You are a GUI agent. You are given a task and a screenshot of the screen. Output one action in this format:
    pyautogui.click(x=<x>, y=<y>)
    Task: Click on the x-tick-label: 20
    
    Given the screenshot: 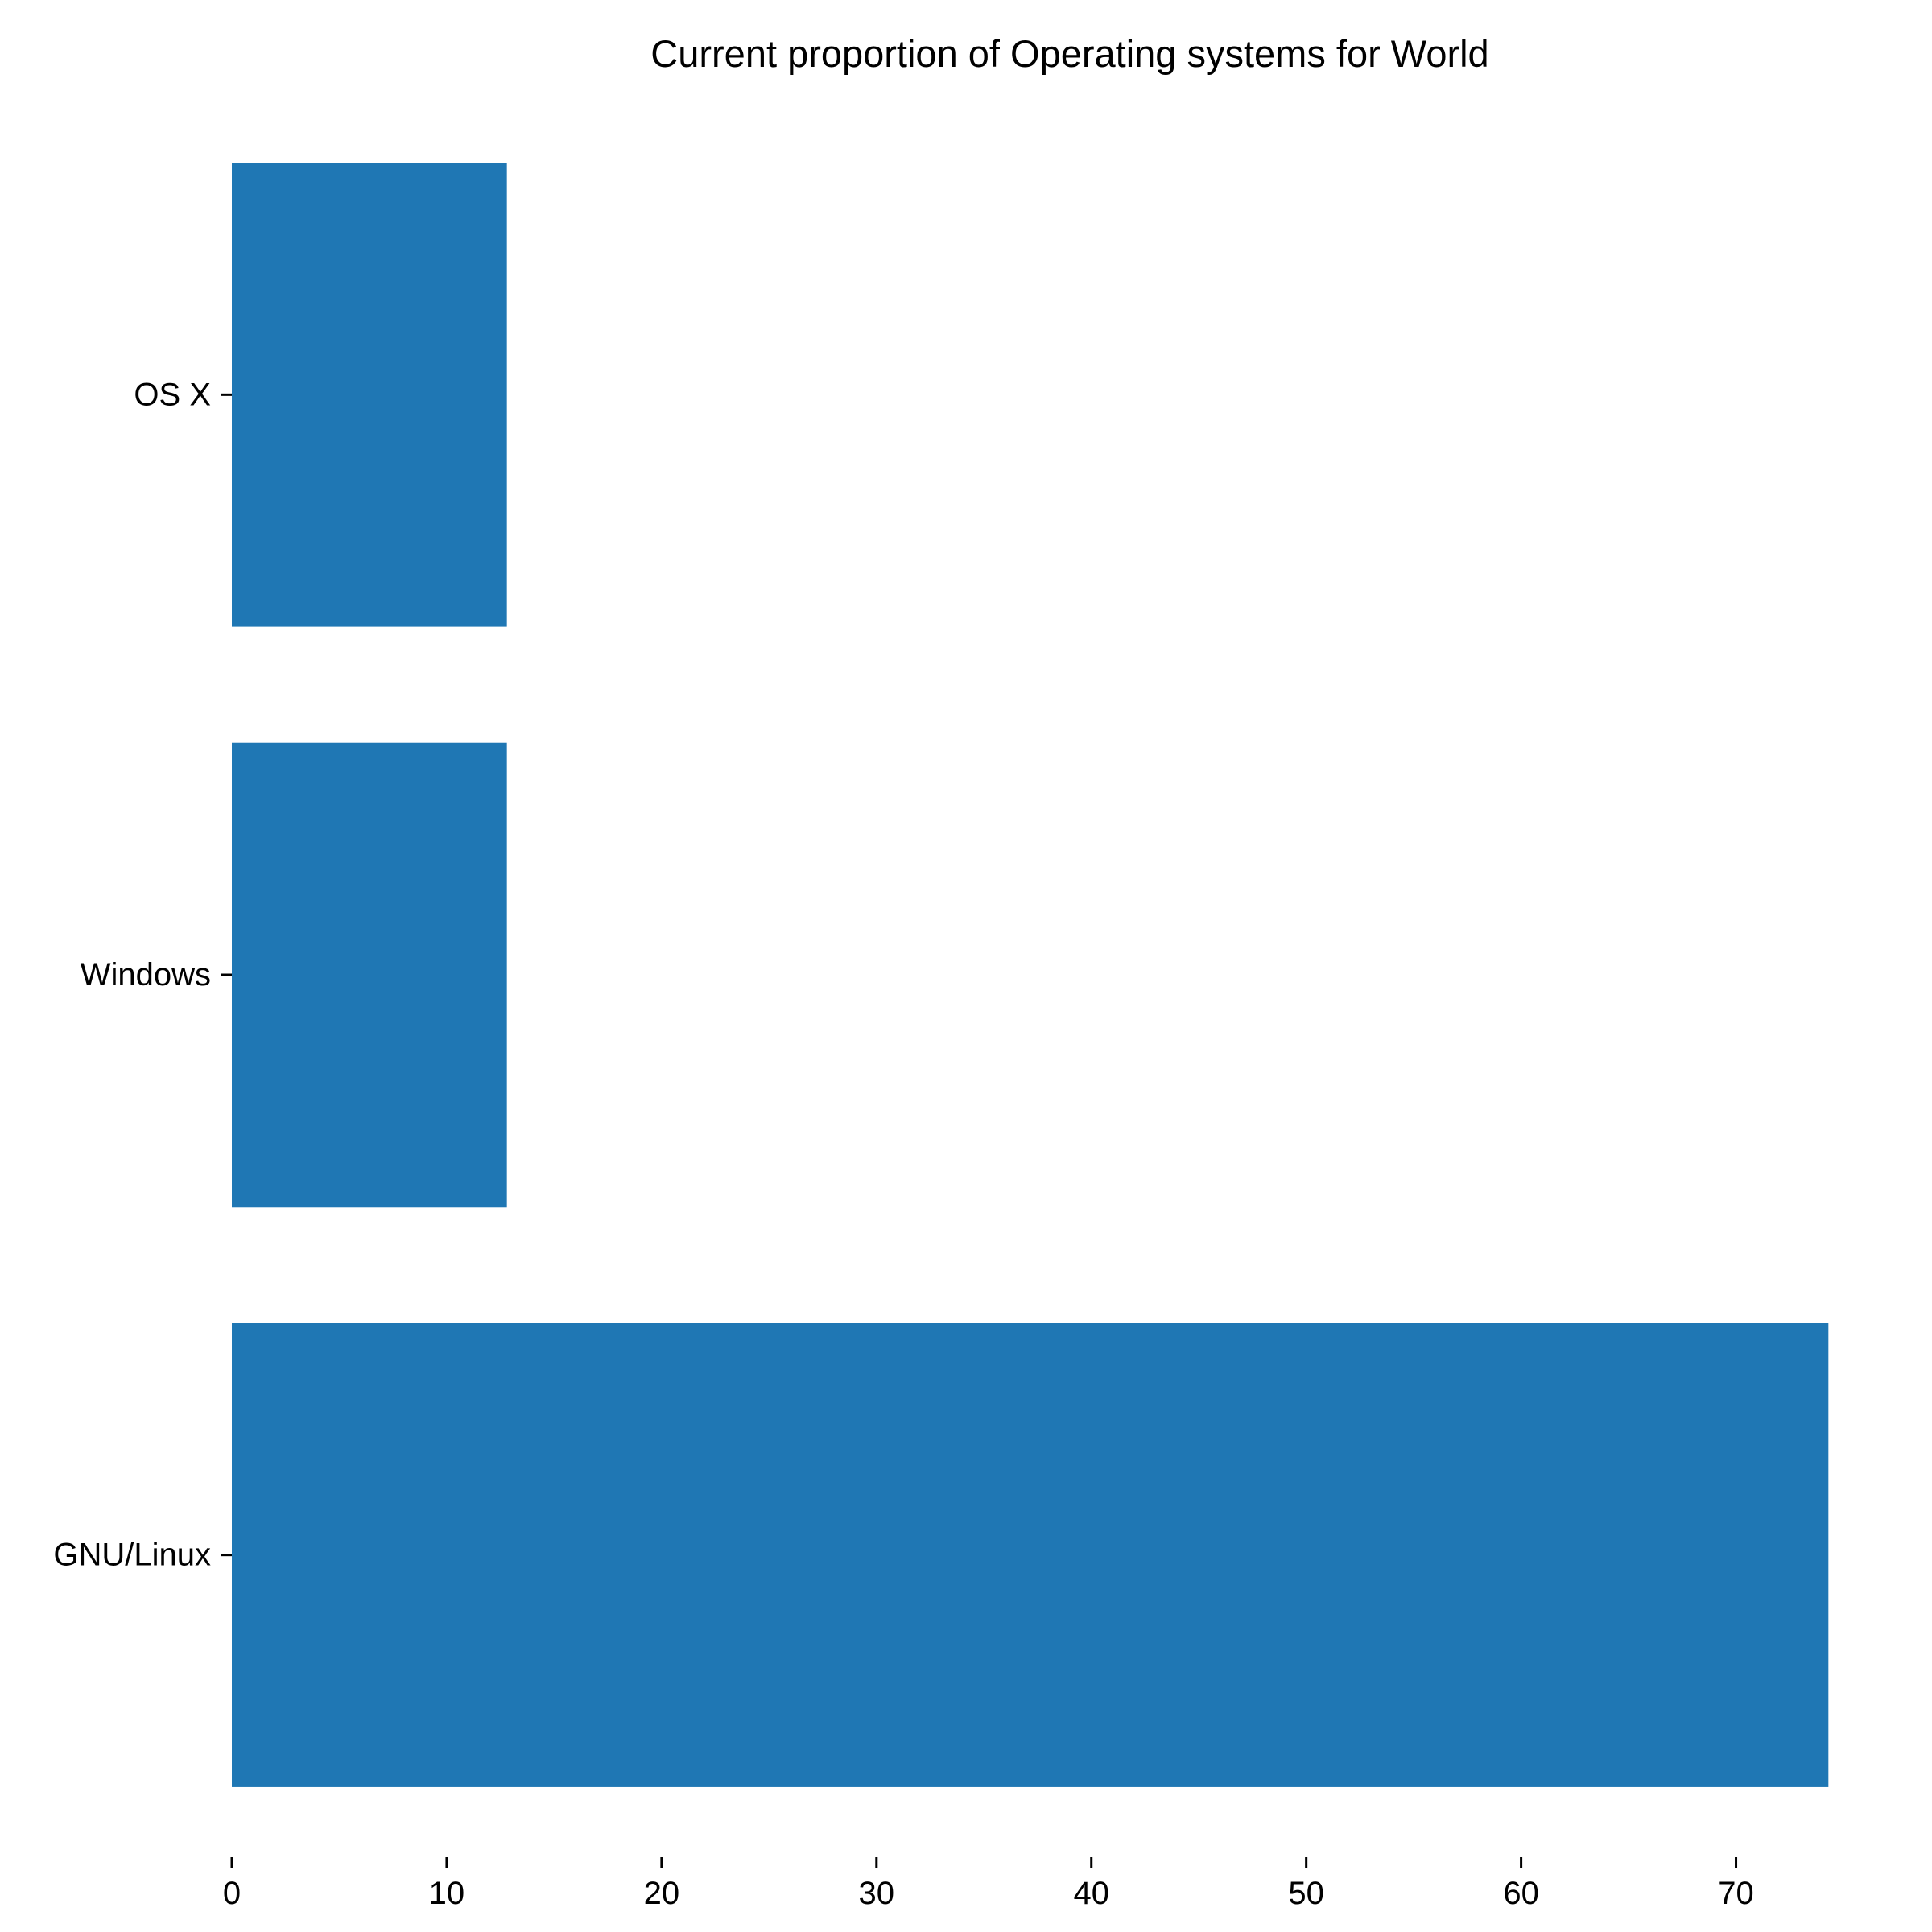 What is the action you would take?
    pyautogui.click(x=662, y=1893)
    